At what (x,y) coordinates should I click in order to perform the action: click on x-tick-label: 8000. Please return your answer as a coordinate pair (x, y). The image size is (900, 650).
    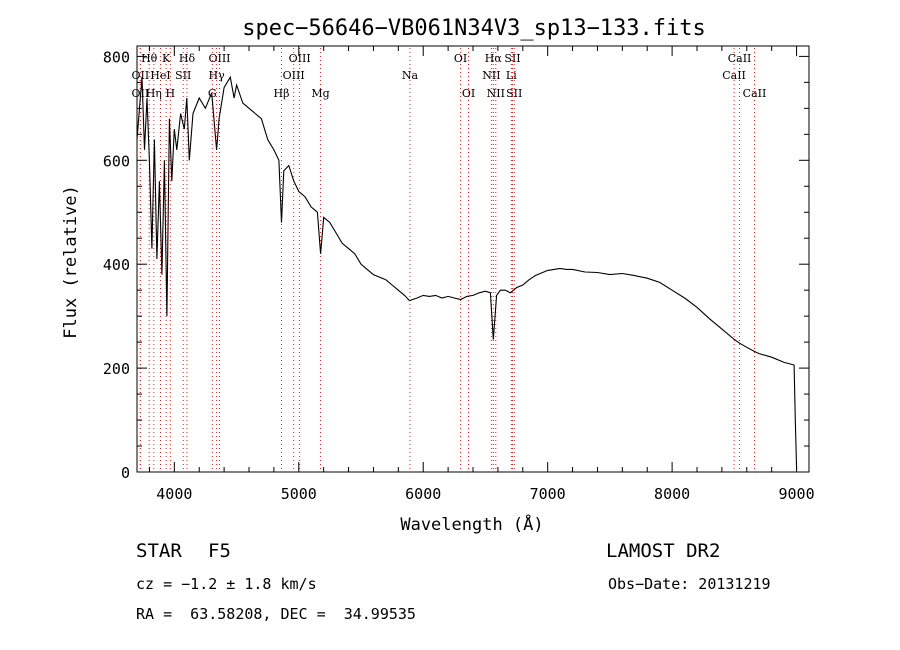
    Looking at the image, I should click on (672, 494).